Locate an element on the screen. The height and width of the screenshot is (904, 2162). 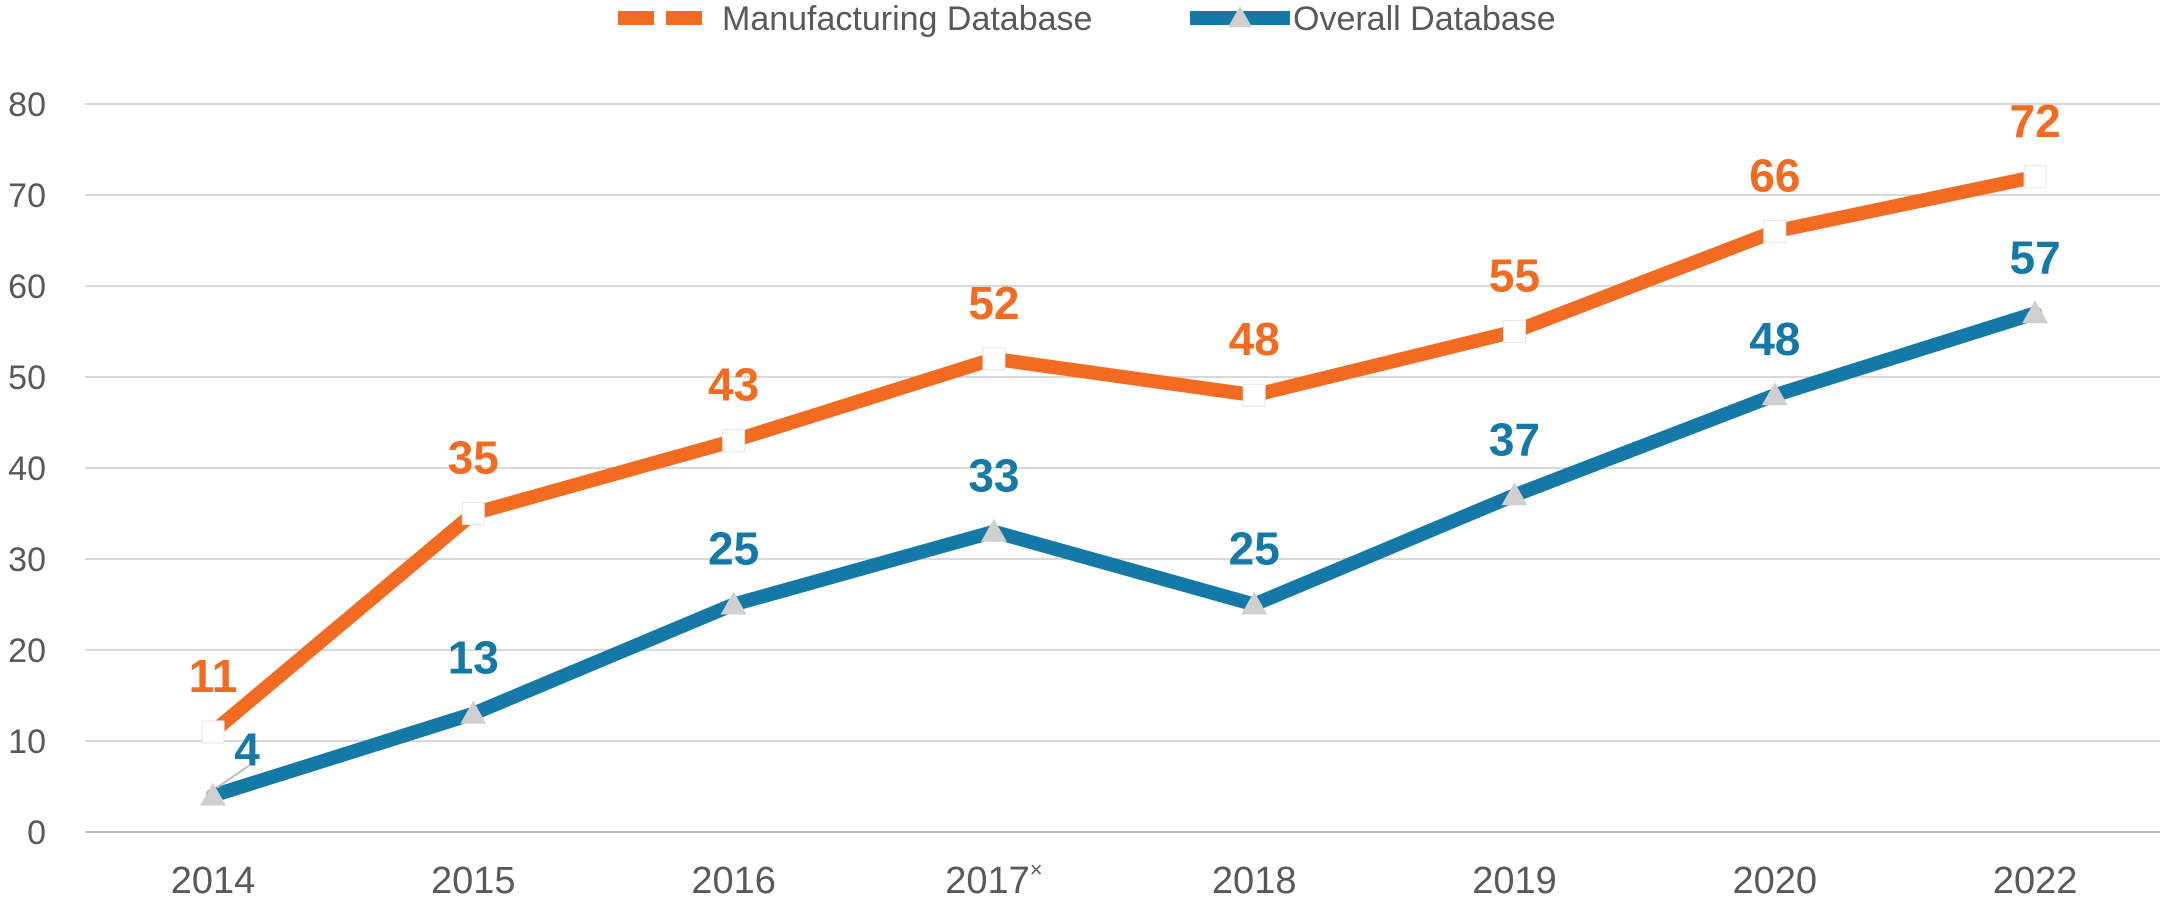
y-tick-label: 60 is located at coordinates (27, 287).